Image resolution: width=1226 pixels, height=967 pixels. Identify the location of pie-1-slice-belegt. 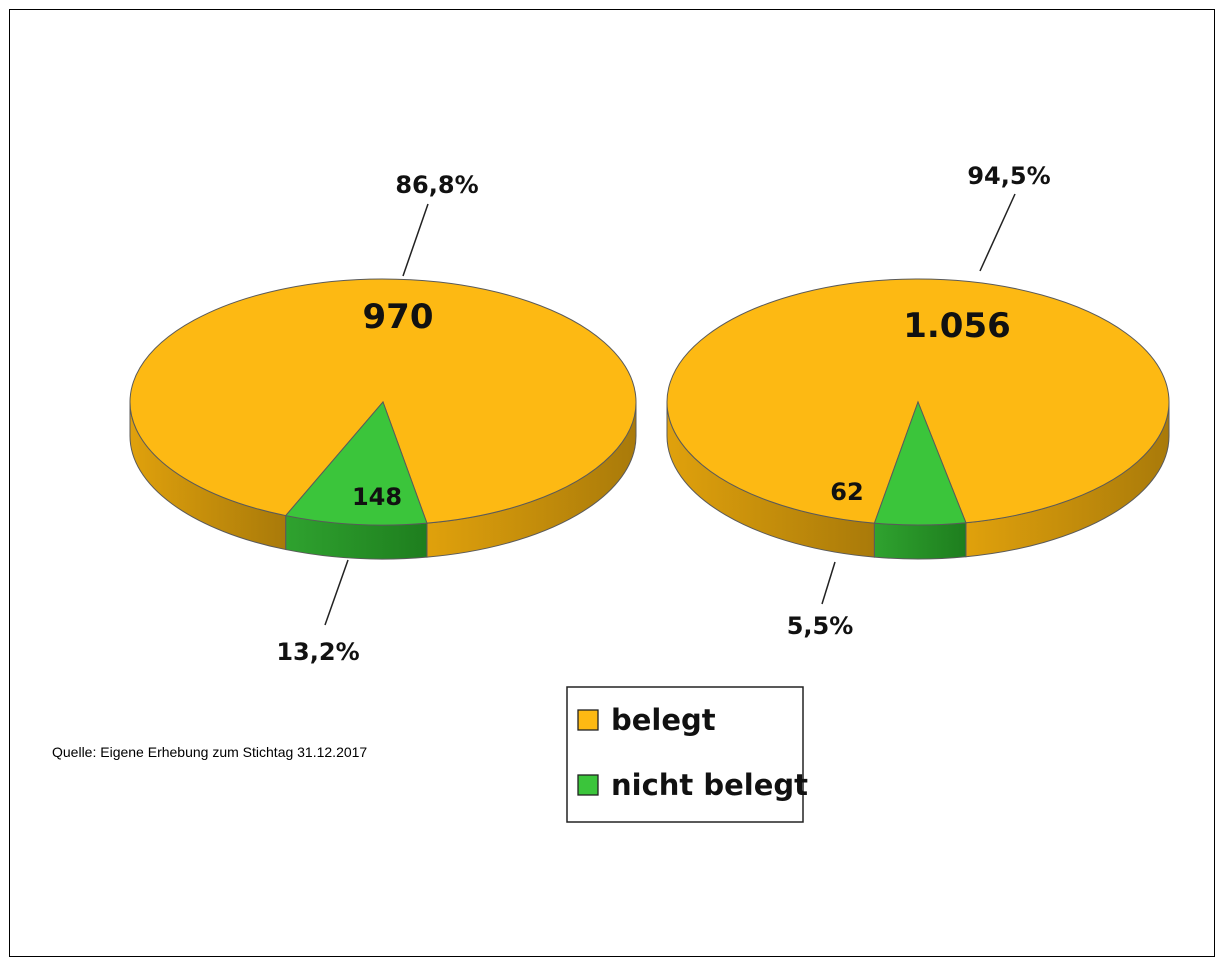
(383, 401).